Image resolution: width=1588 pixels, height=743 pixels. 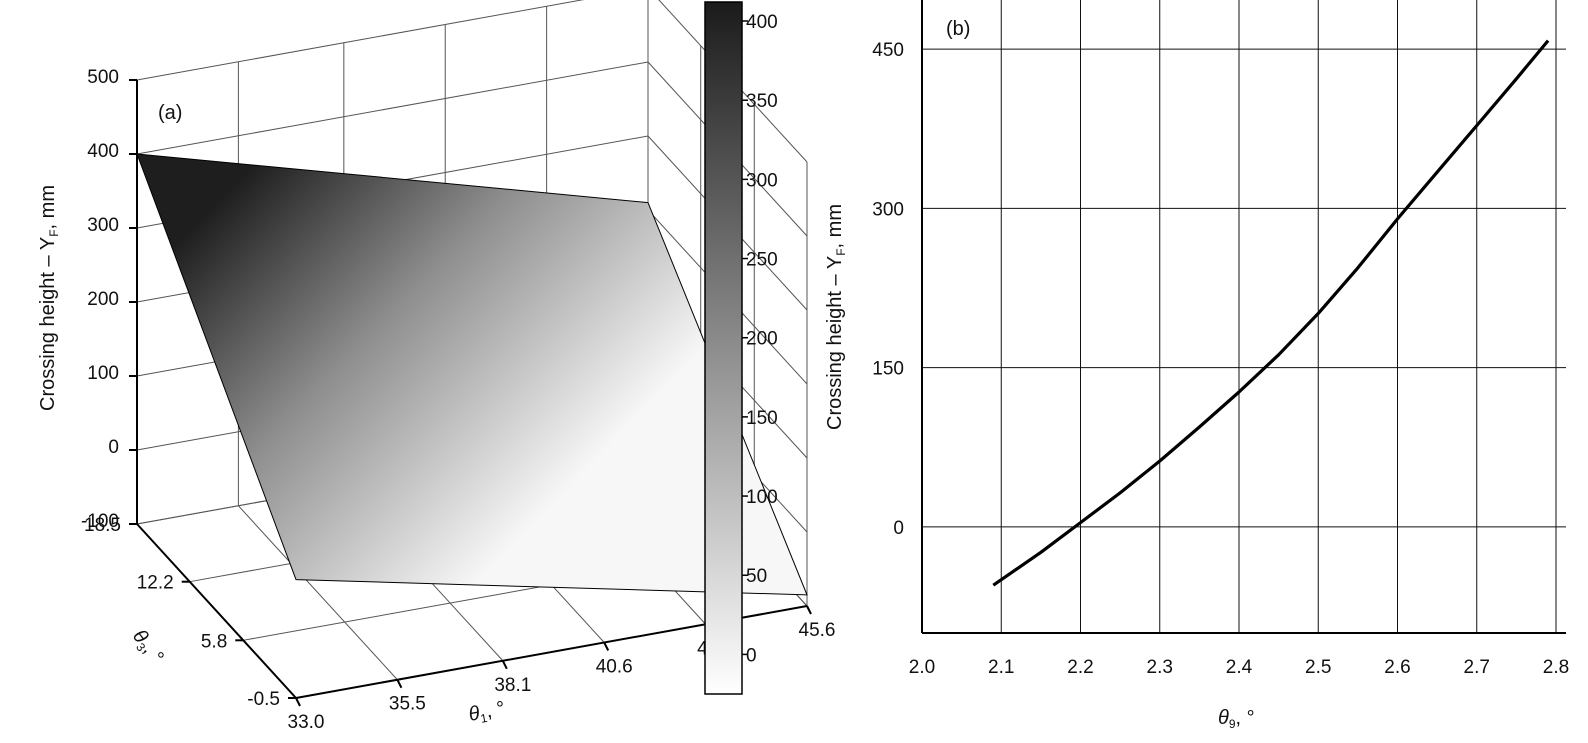 I want to click on panel-b-x-tick-label: 2.2, so click(x=1080, y=667).